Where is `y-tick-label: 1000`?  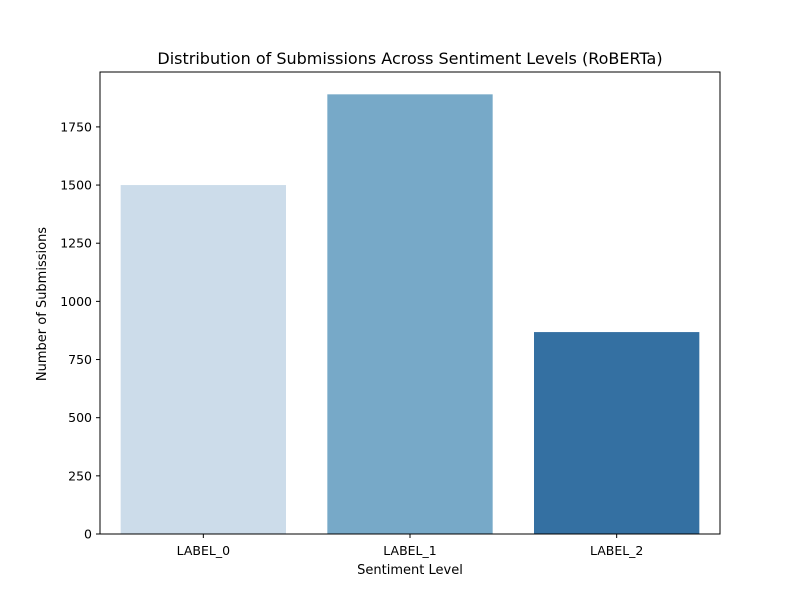
y-tick-label: 1000 is located at coordinates (76, 301).